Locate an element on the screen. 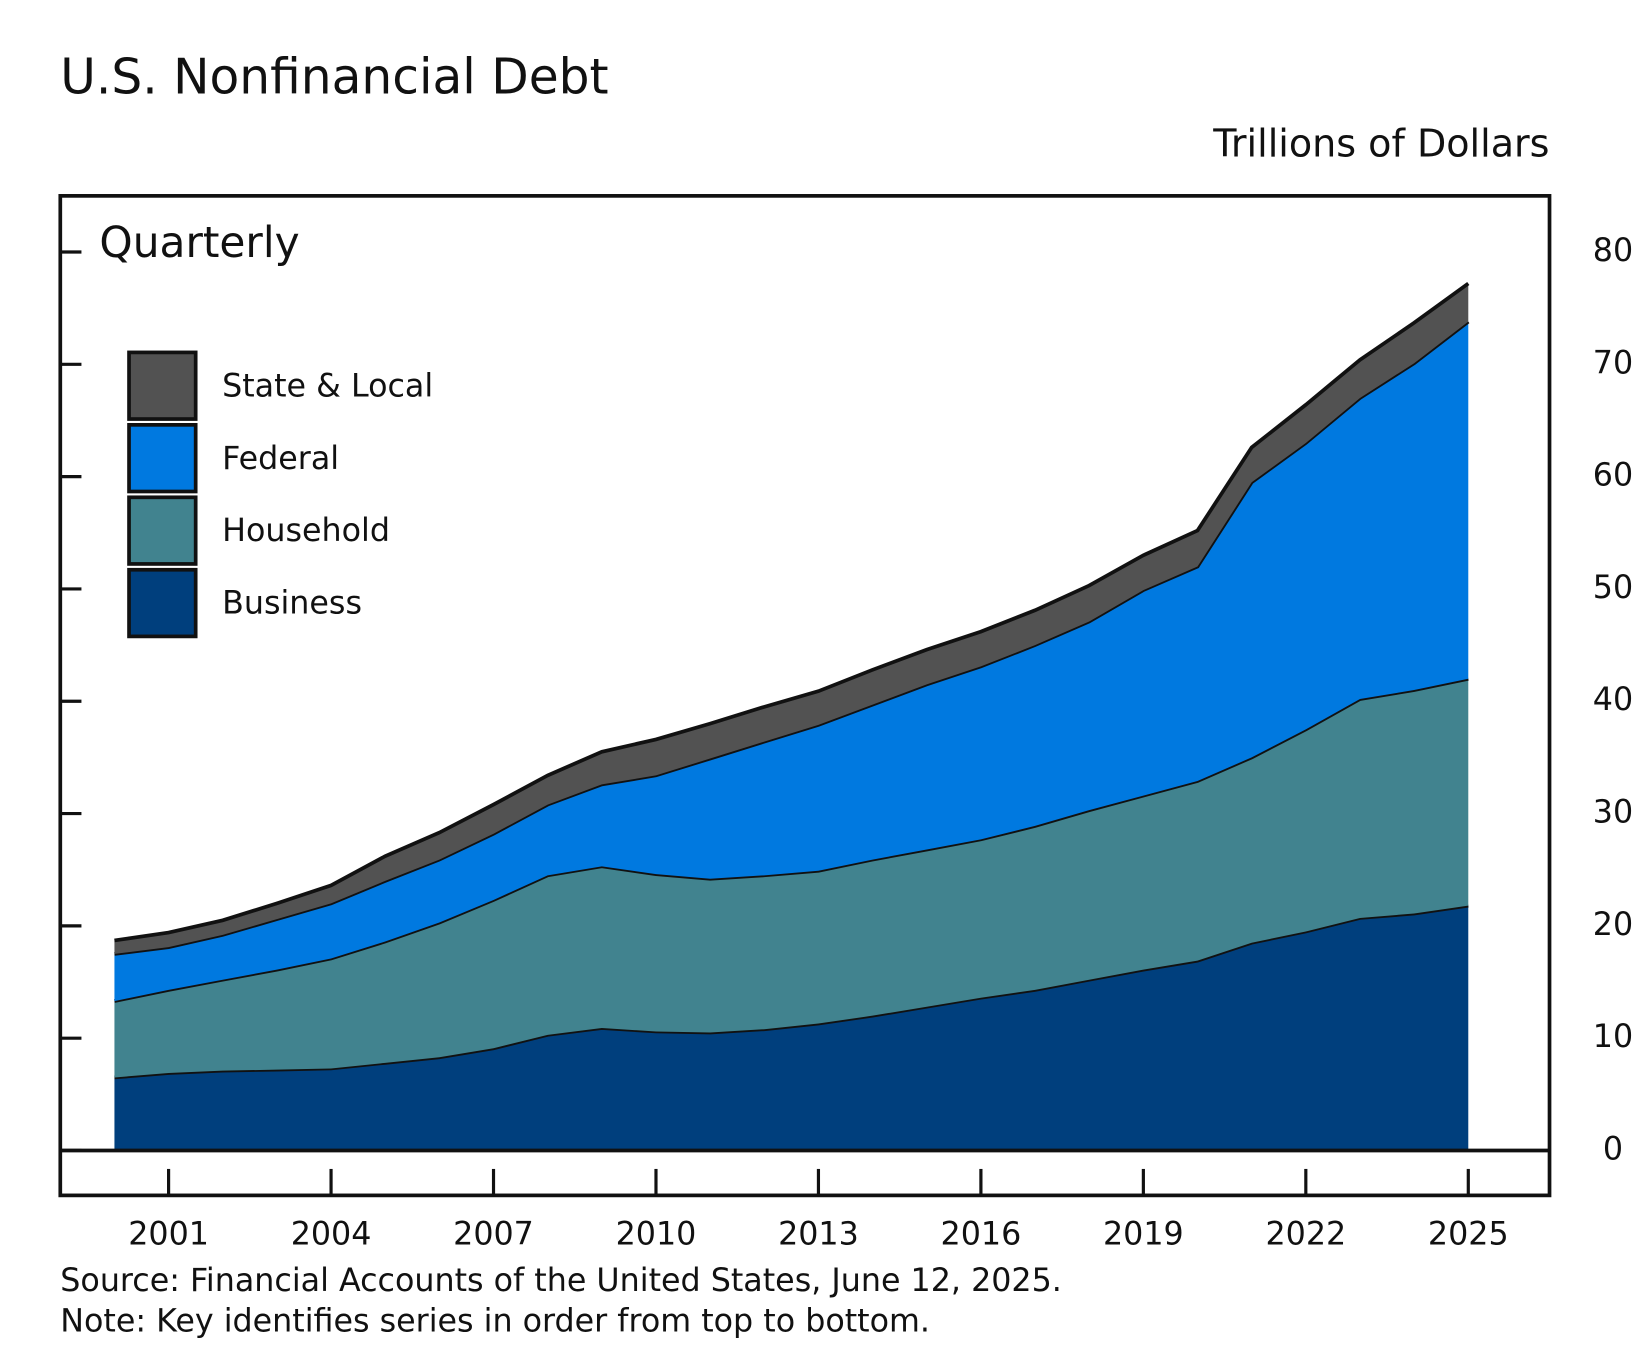 This screenshot has height=1350, width=1650. y-tick-label: 40 is located at coordinates (1613, 700).